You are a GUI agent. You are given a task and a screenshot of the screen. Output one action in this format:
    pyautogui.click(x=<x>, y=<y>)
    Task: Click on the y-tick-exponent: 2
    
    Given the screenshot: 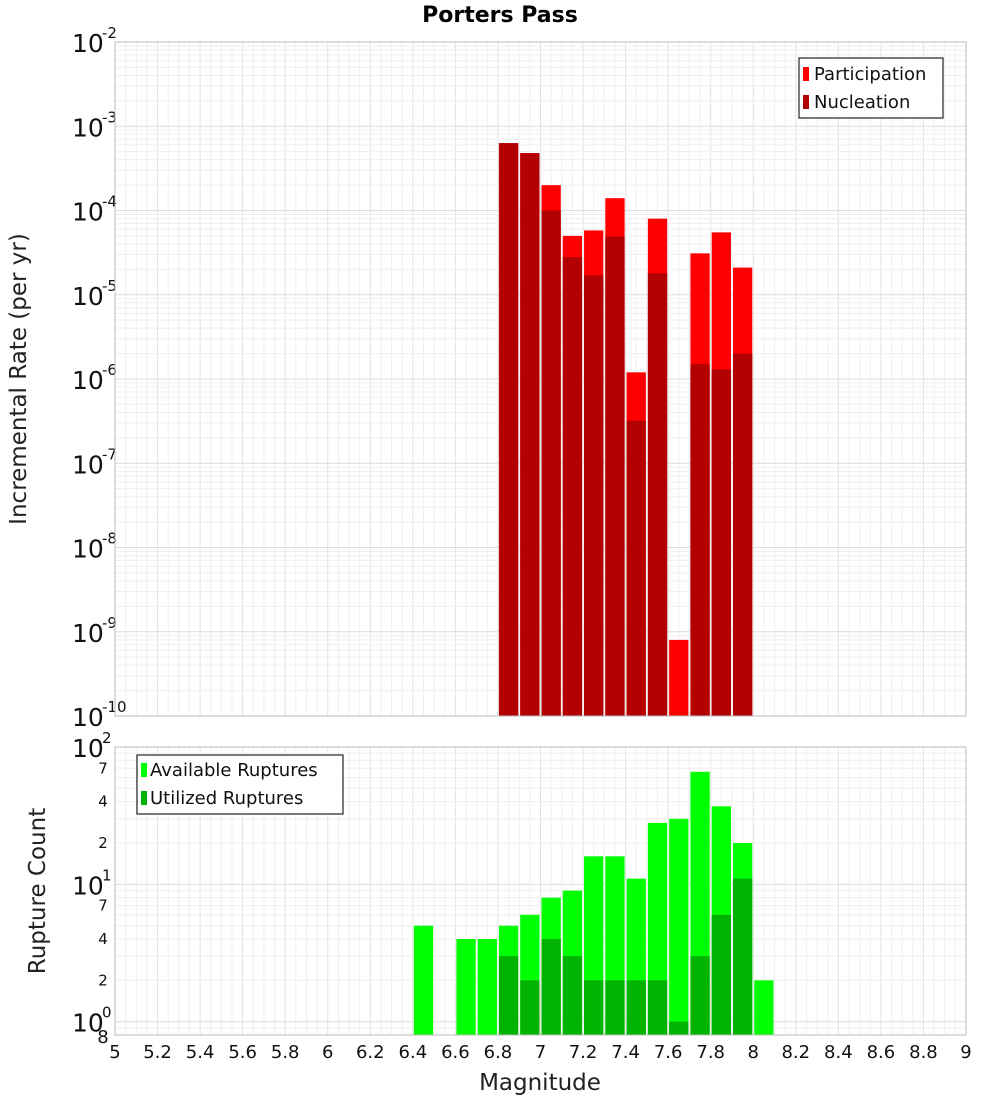 What is the action you would take?
    pyautogui.click(x=107, y=738)
    